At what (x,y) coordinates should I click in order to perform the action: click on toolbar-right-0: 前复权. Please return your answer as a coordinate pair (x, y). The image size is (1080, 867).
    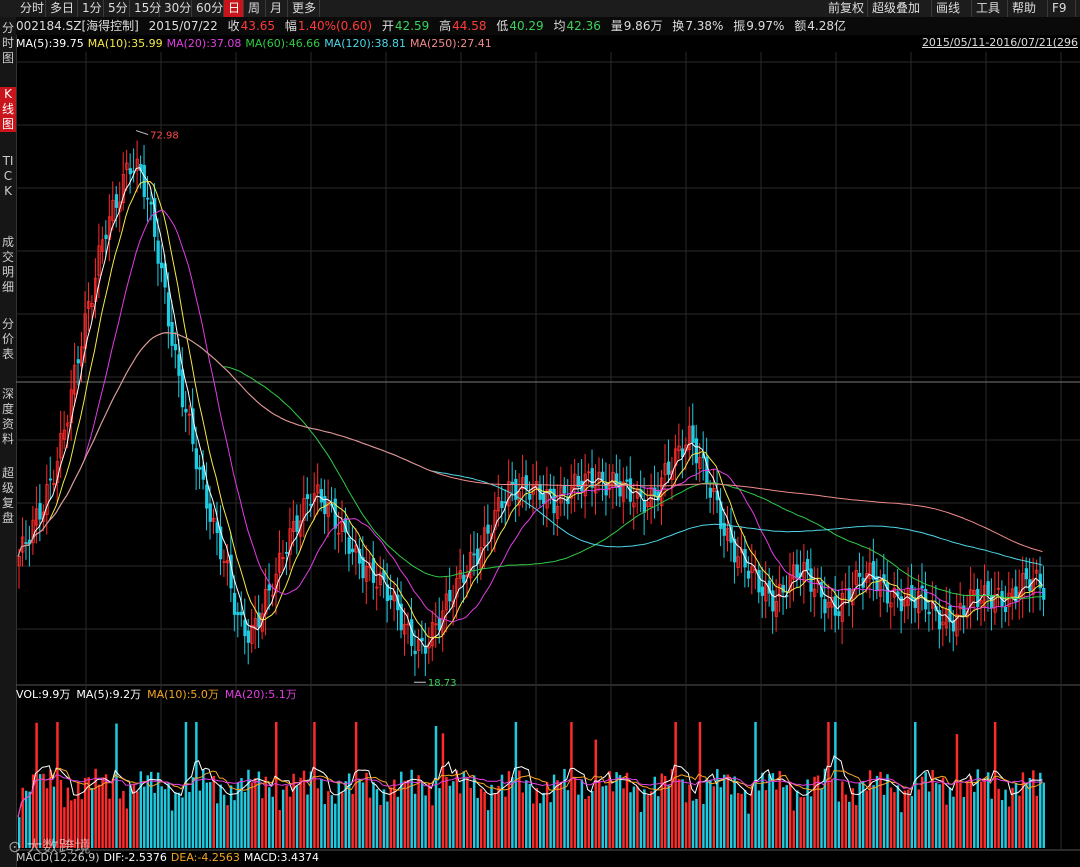
    Looking at the image, I should click on (846, 8).